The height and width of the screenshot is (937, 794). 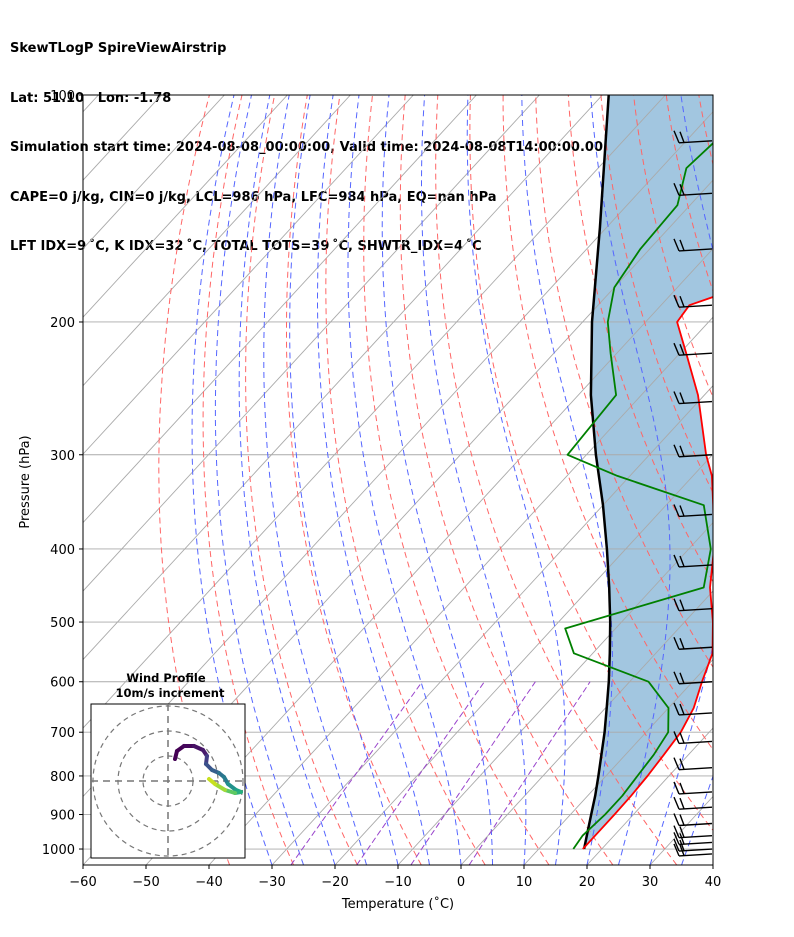 I want to click on y-axis-ticks: 100 200 300 400 500 600 700 800 900 1000, so click(x=62, y=473).